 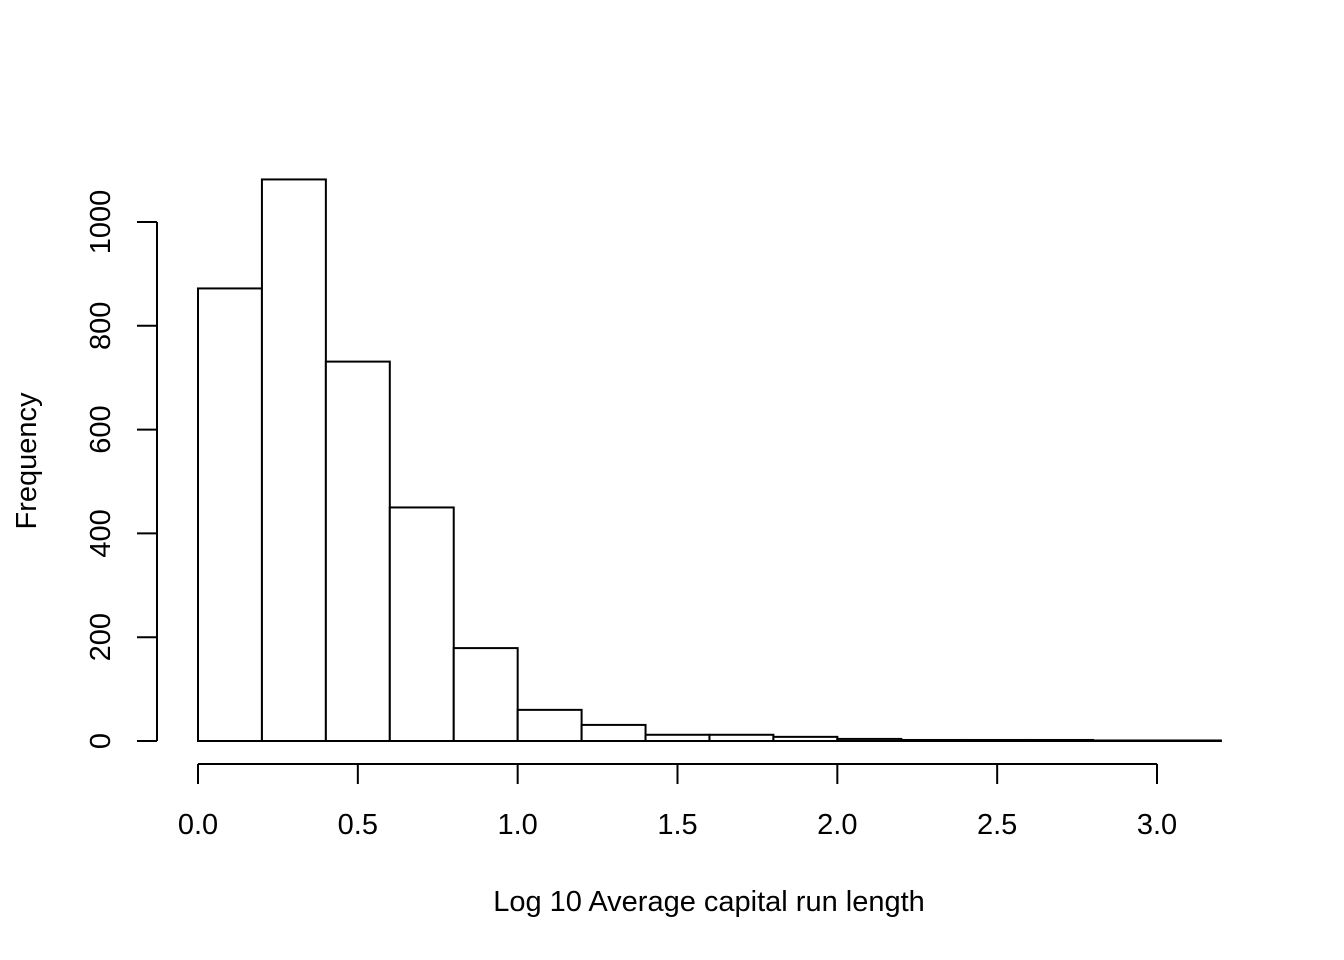 I want to click on y-tick-label: 600, so click(x=101, y=429).